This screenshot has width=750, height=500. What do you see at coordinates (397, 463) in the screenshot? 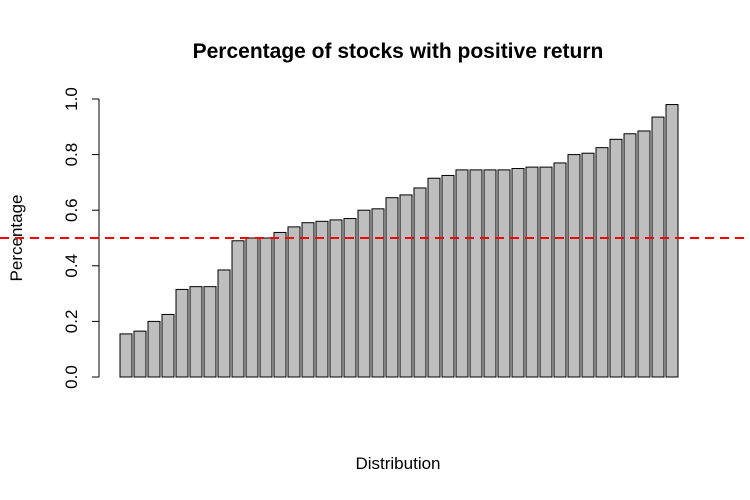
I see `x-axis-label: Distribution` at bounding box center [397, 463].